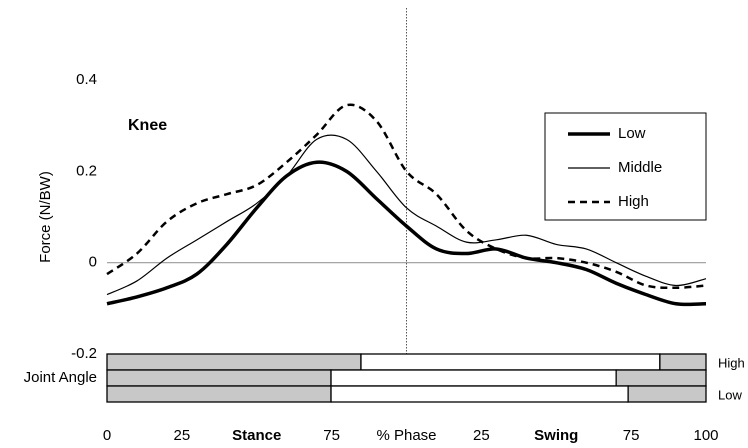  What do you see at coordinates (256, 435) in the screenshot?
I see `x-tick-label: Stance` at bounding box center [256, 435].